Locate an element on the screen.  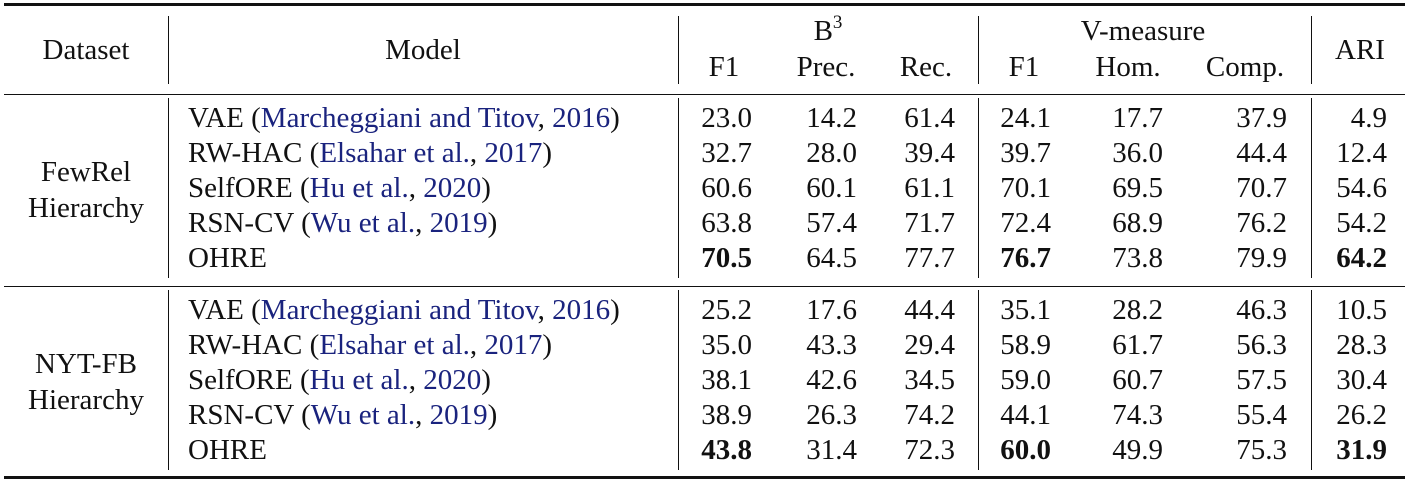
score-cell: 44.1 is located at coordinates (1025, 415).